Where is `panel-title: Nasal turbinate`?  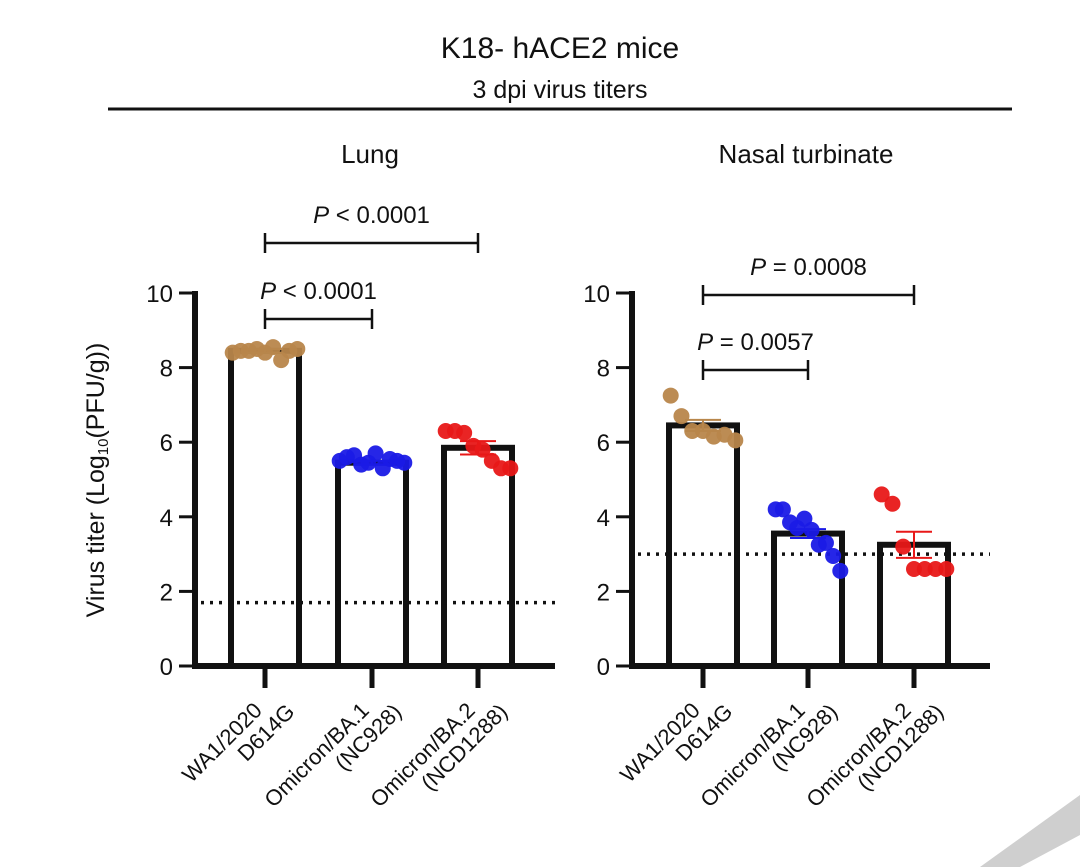
panel-title: Nasal turbinate is located at coordinates (806, 154).